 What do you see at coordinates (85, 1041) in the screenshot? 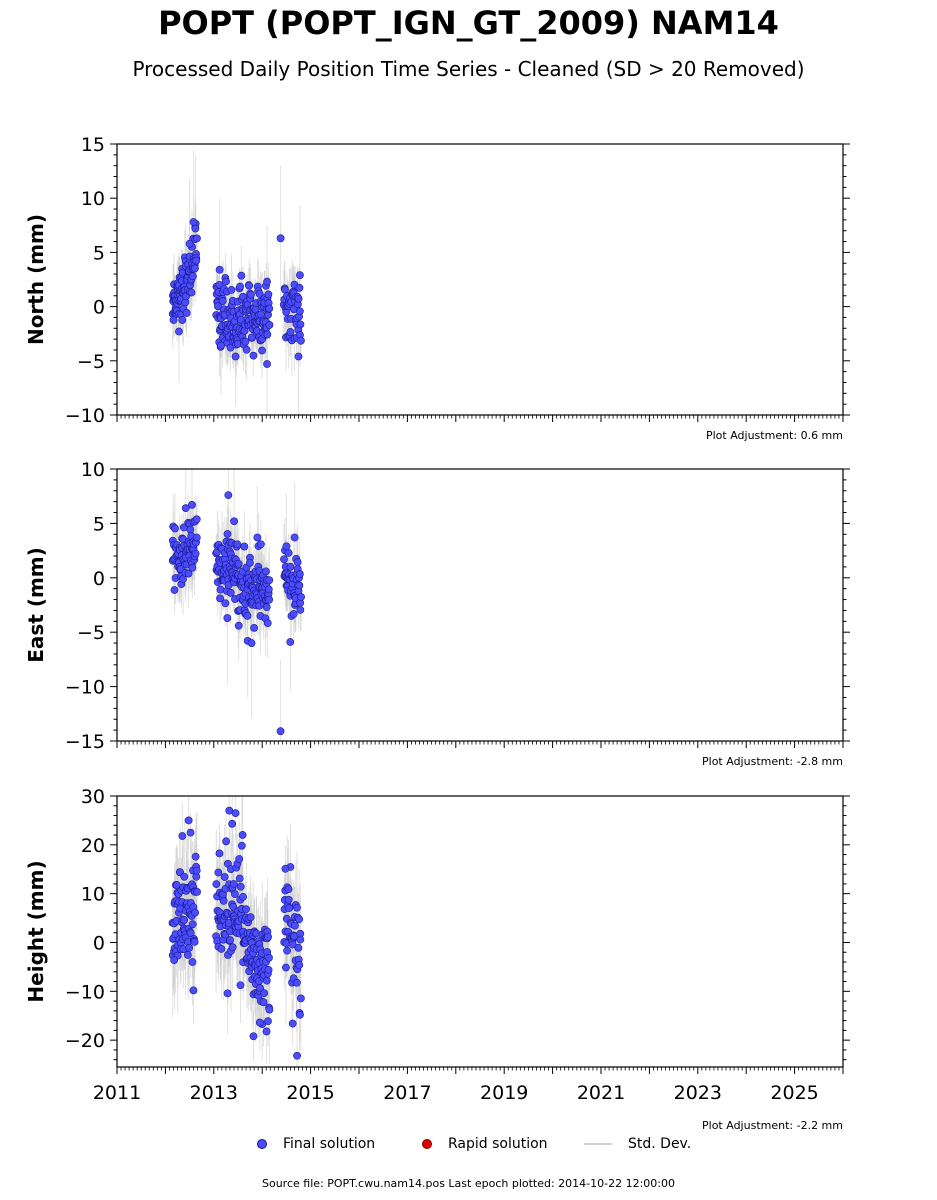
I see `y-tick-label: −20` at bounding box center [85, 1041].